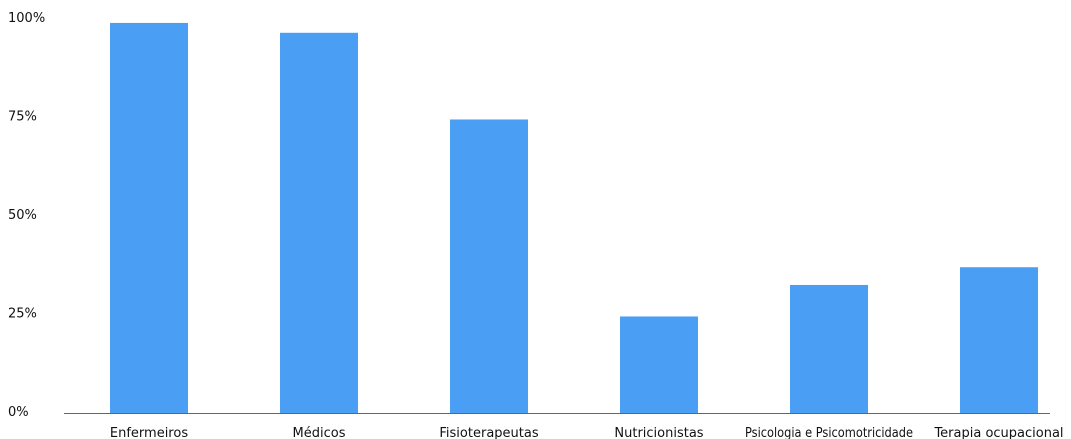 The image size is (1071, 439). What do you see at coordinates (489, 266) in the screenshot?
I see `bar-fisioterapeutas` at bounding box center [489, 266].